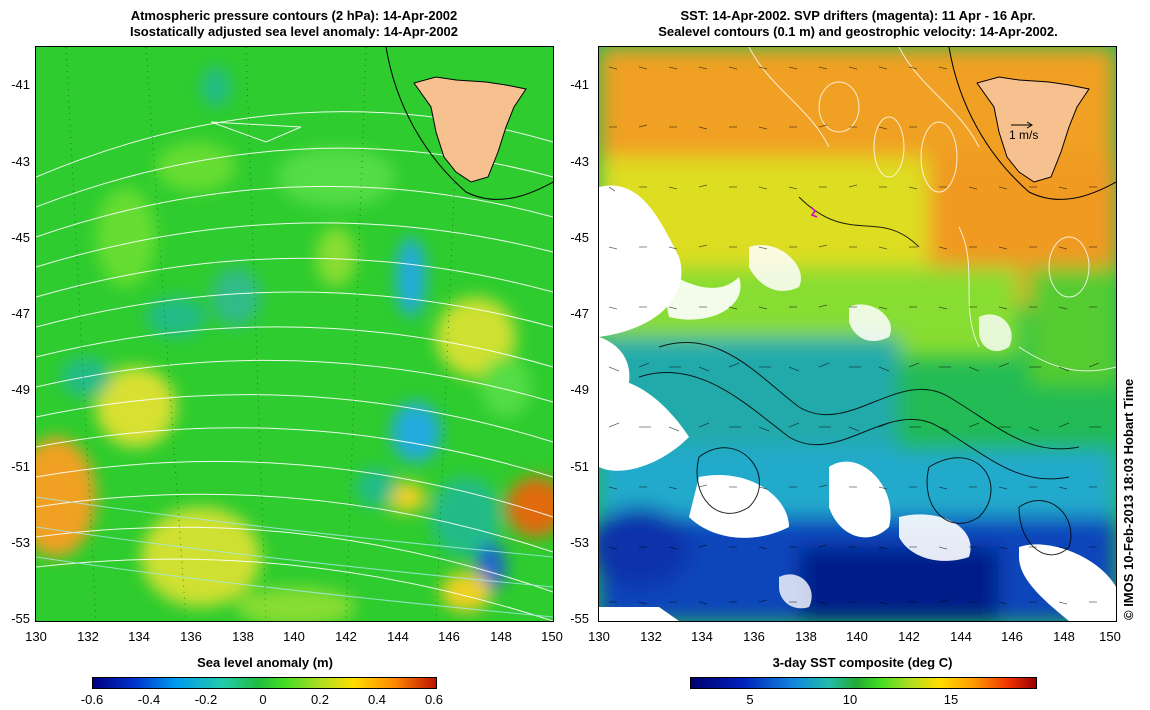 The width and height of the screenshot is (1150, 710). I want to click on colorbar-label: -0.2, so click(206, 699).